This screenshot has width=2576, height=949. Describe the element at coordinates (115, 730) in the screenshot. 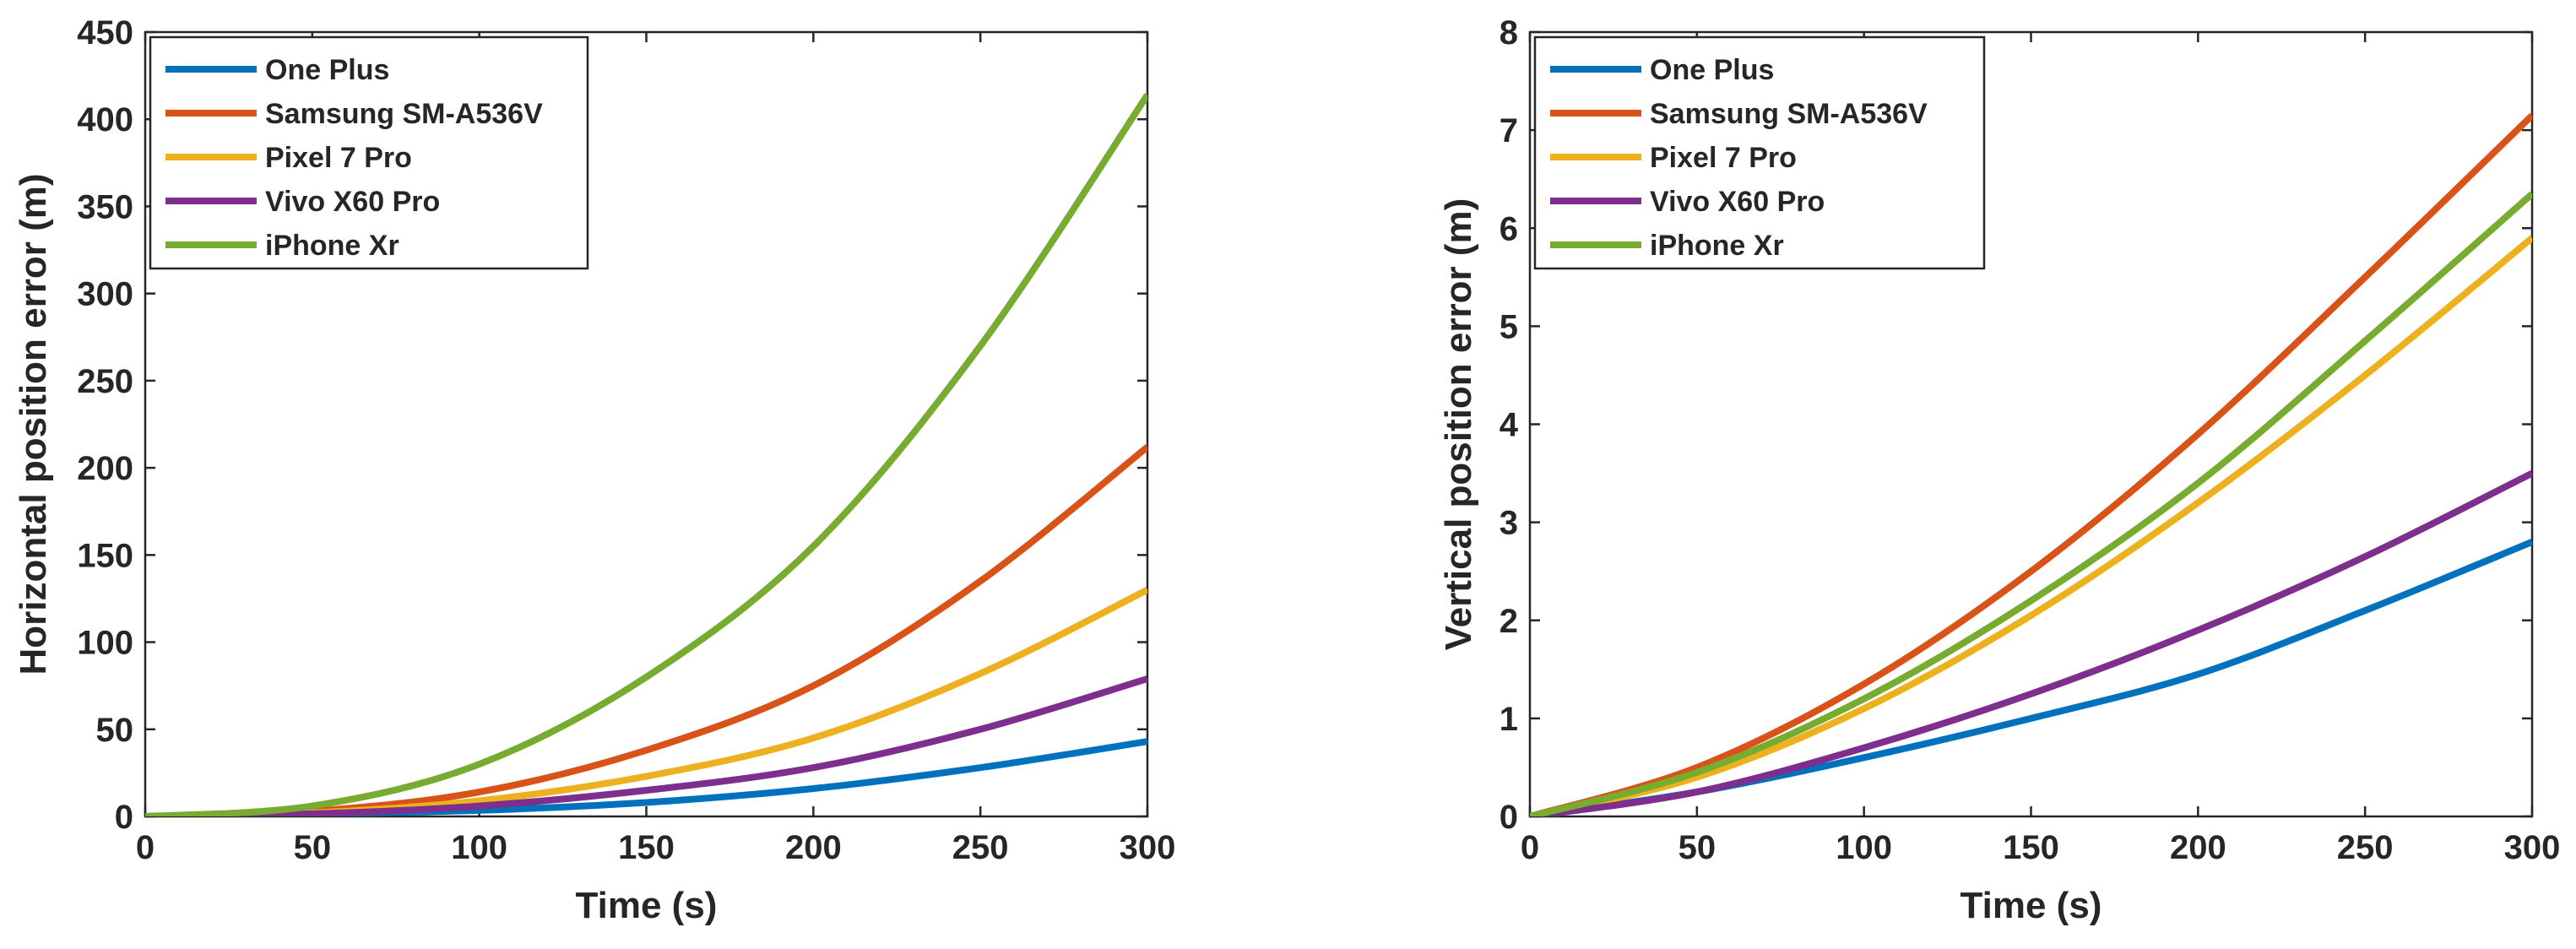

I see `y-tick-label: 50` at that location.